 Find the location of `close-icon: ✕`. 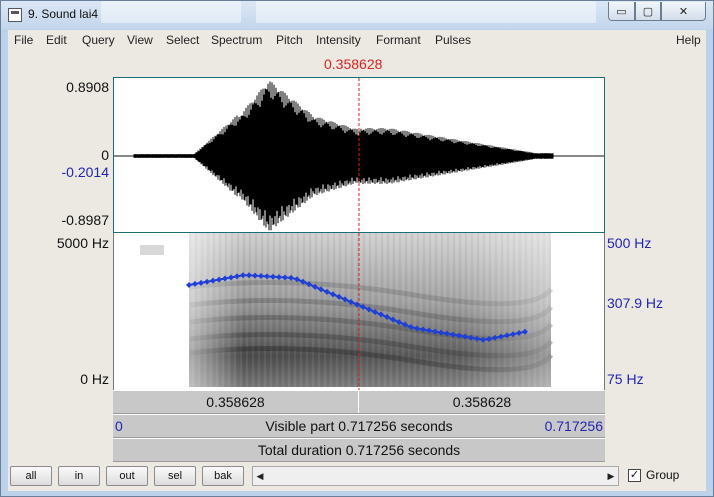

close-icon: ✕ is located at coordinates (683, 11).